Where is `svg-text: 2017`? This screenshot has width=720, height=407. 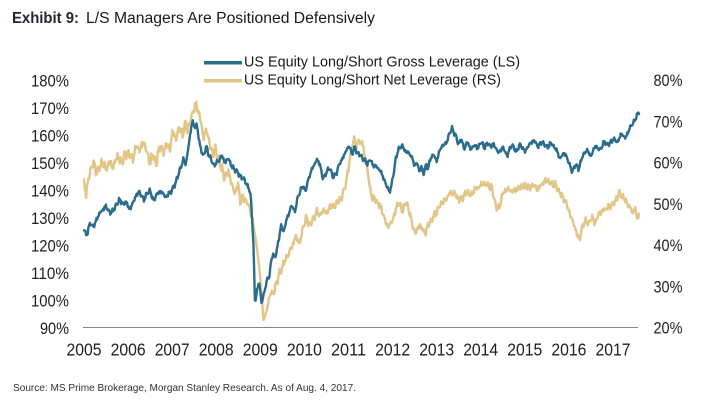 svg-text: 2017 is located at coordinates (613, 350).